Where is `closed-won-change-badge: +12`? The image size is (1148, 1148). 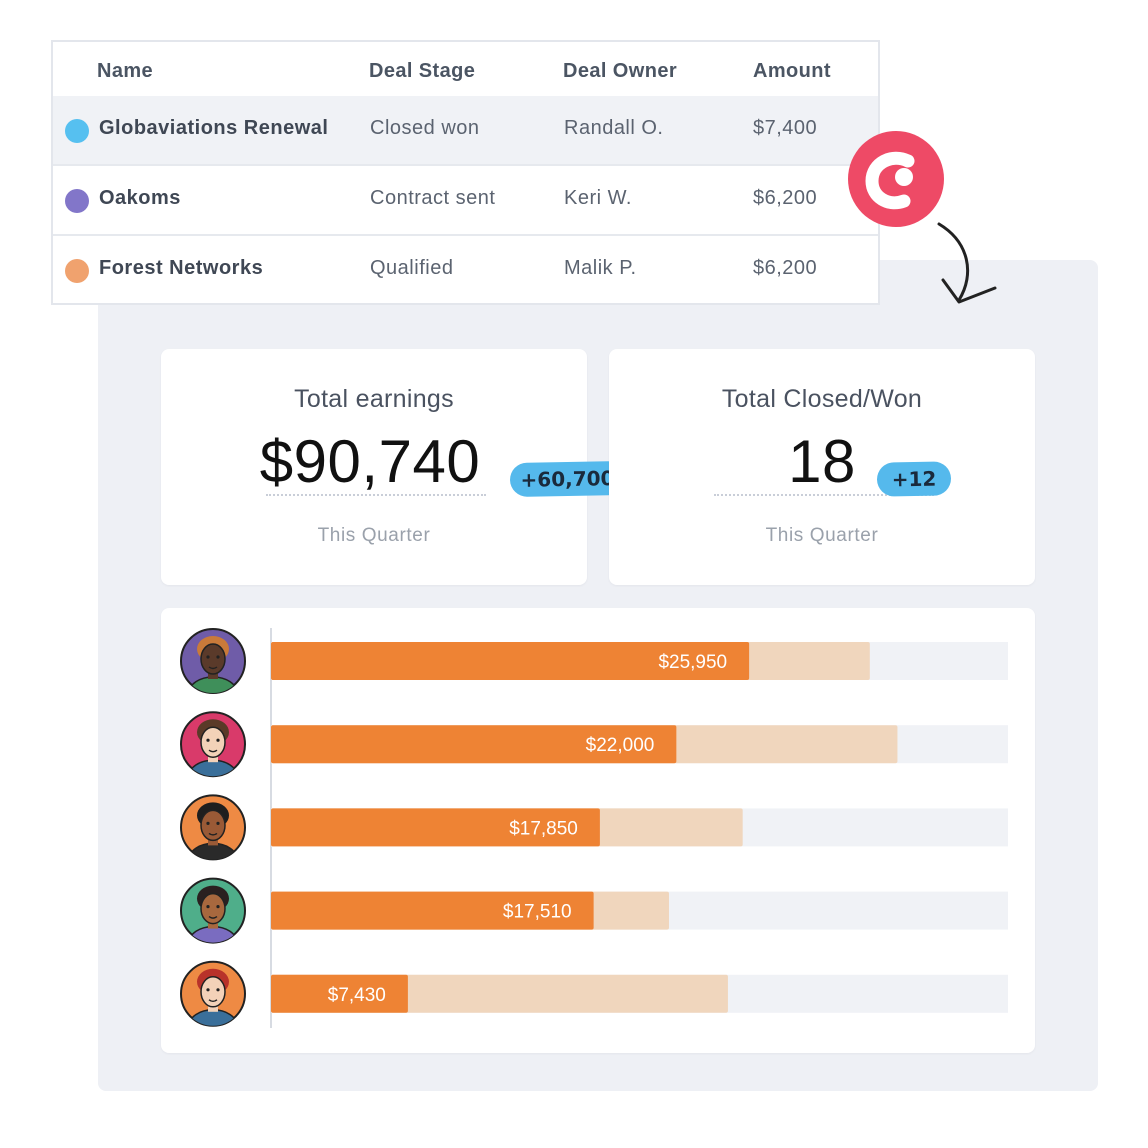
closed-won-change-badge: +12 is located at coordinates (914, 479).